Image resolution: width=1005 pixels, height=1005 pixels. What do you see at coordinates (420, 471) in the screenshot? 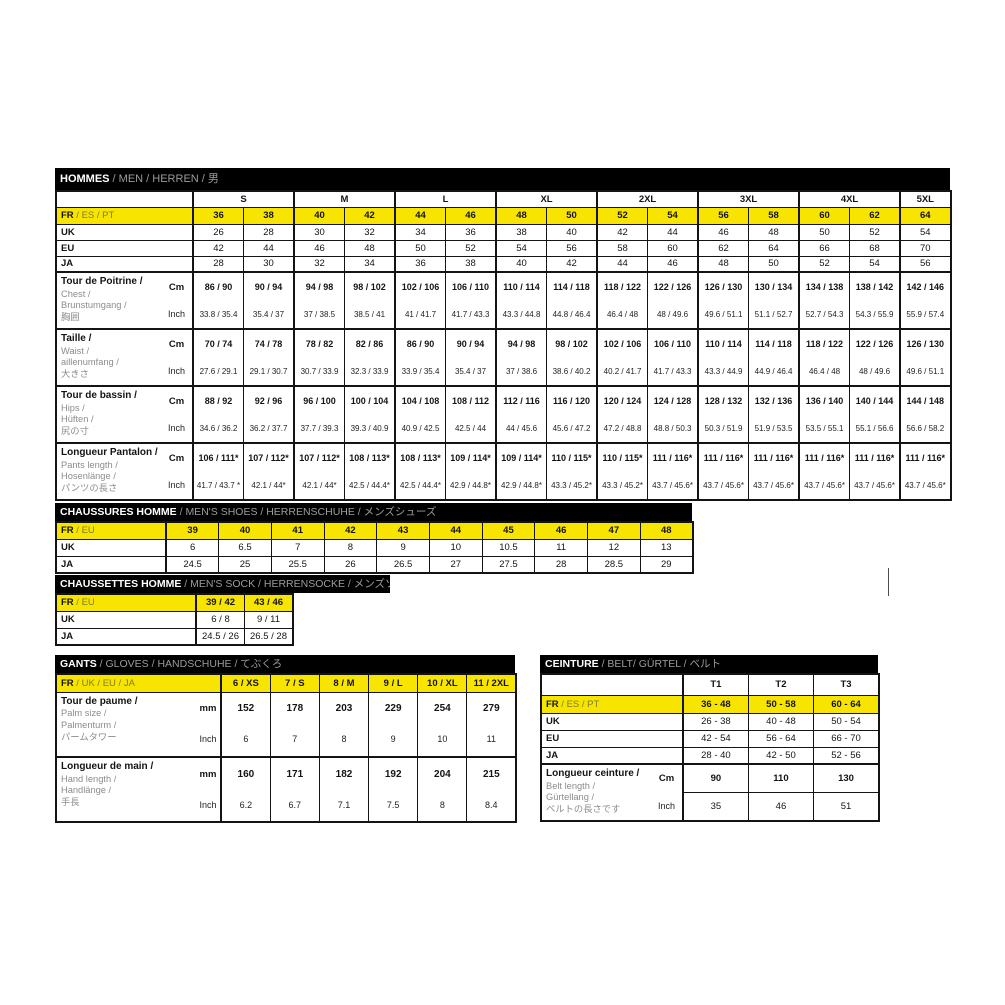
I see `size-cell: 108 / 113* 42.5 / 44.4*` at bounding box center [420, 471].